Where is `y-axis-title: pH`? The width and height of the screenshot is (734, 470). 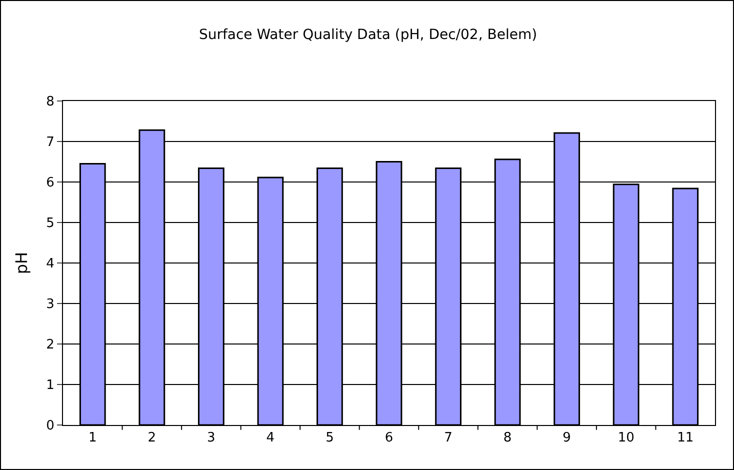 y-axis-title: pH is located at coordinates (22, 263).